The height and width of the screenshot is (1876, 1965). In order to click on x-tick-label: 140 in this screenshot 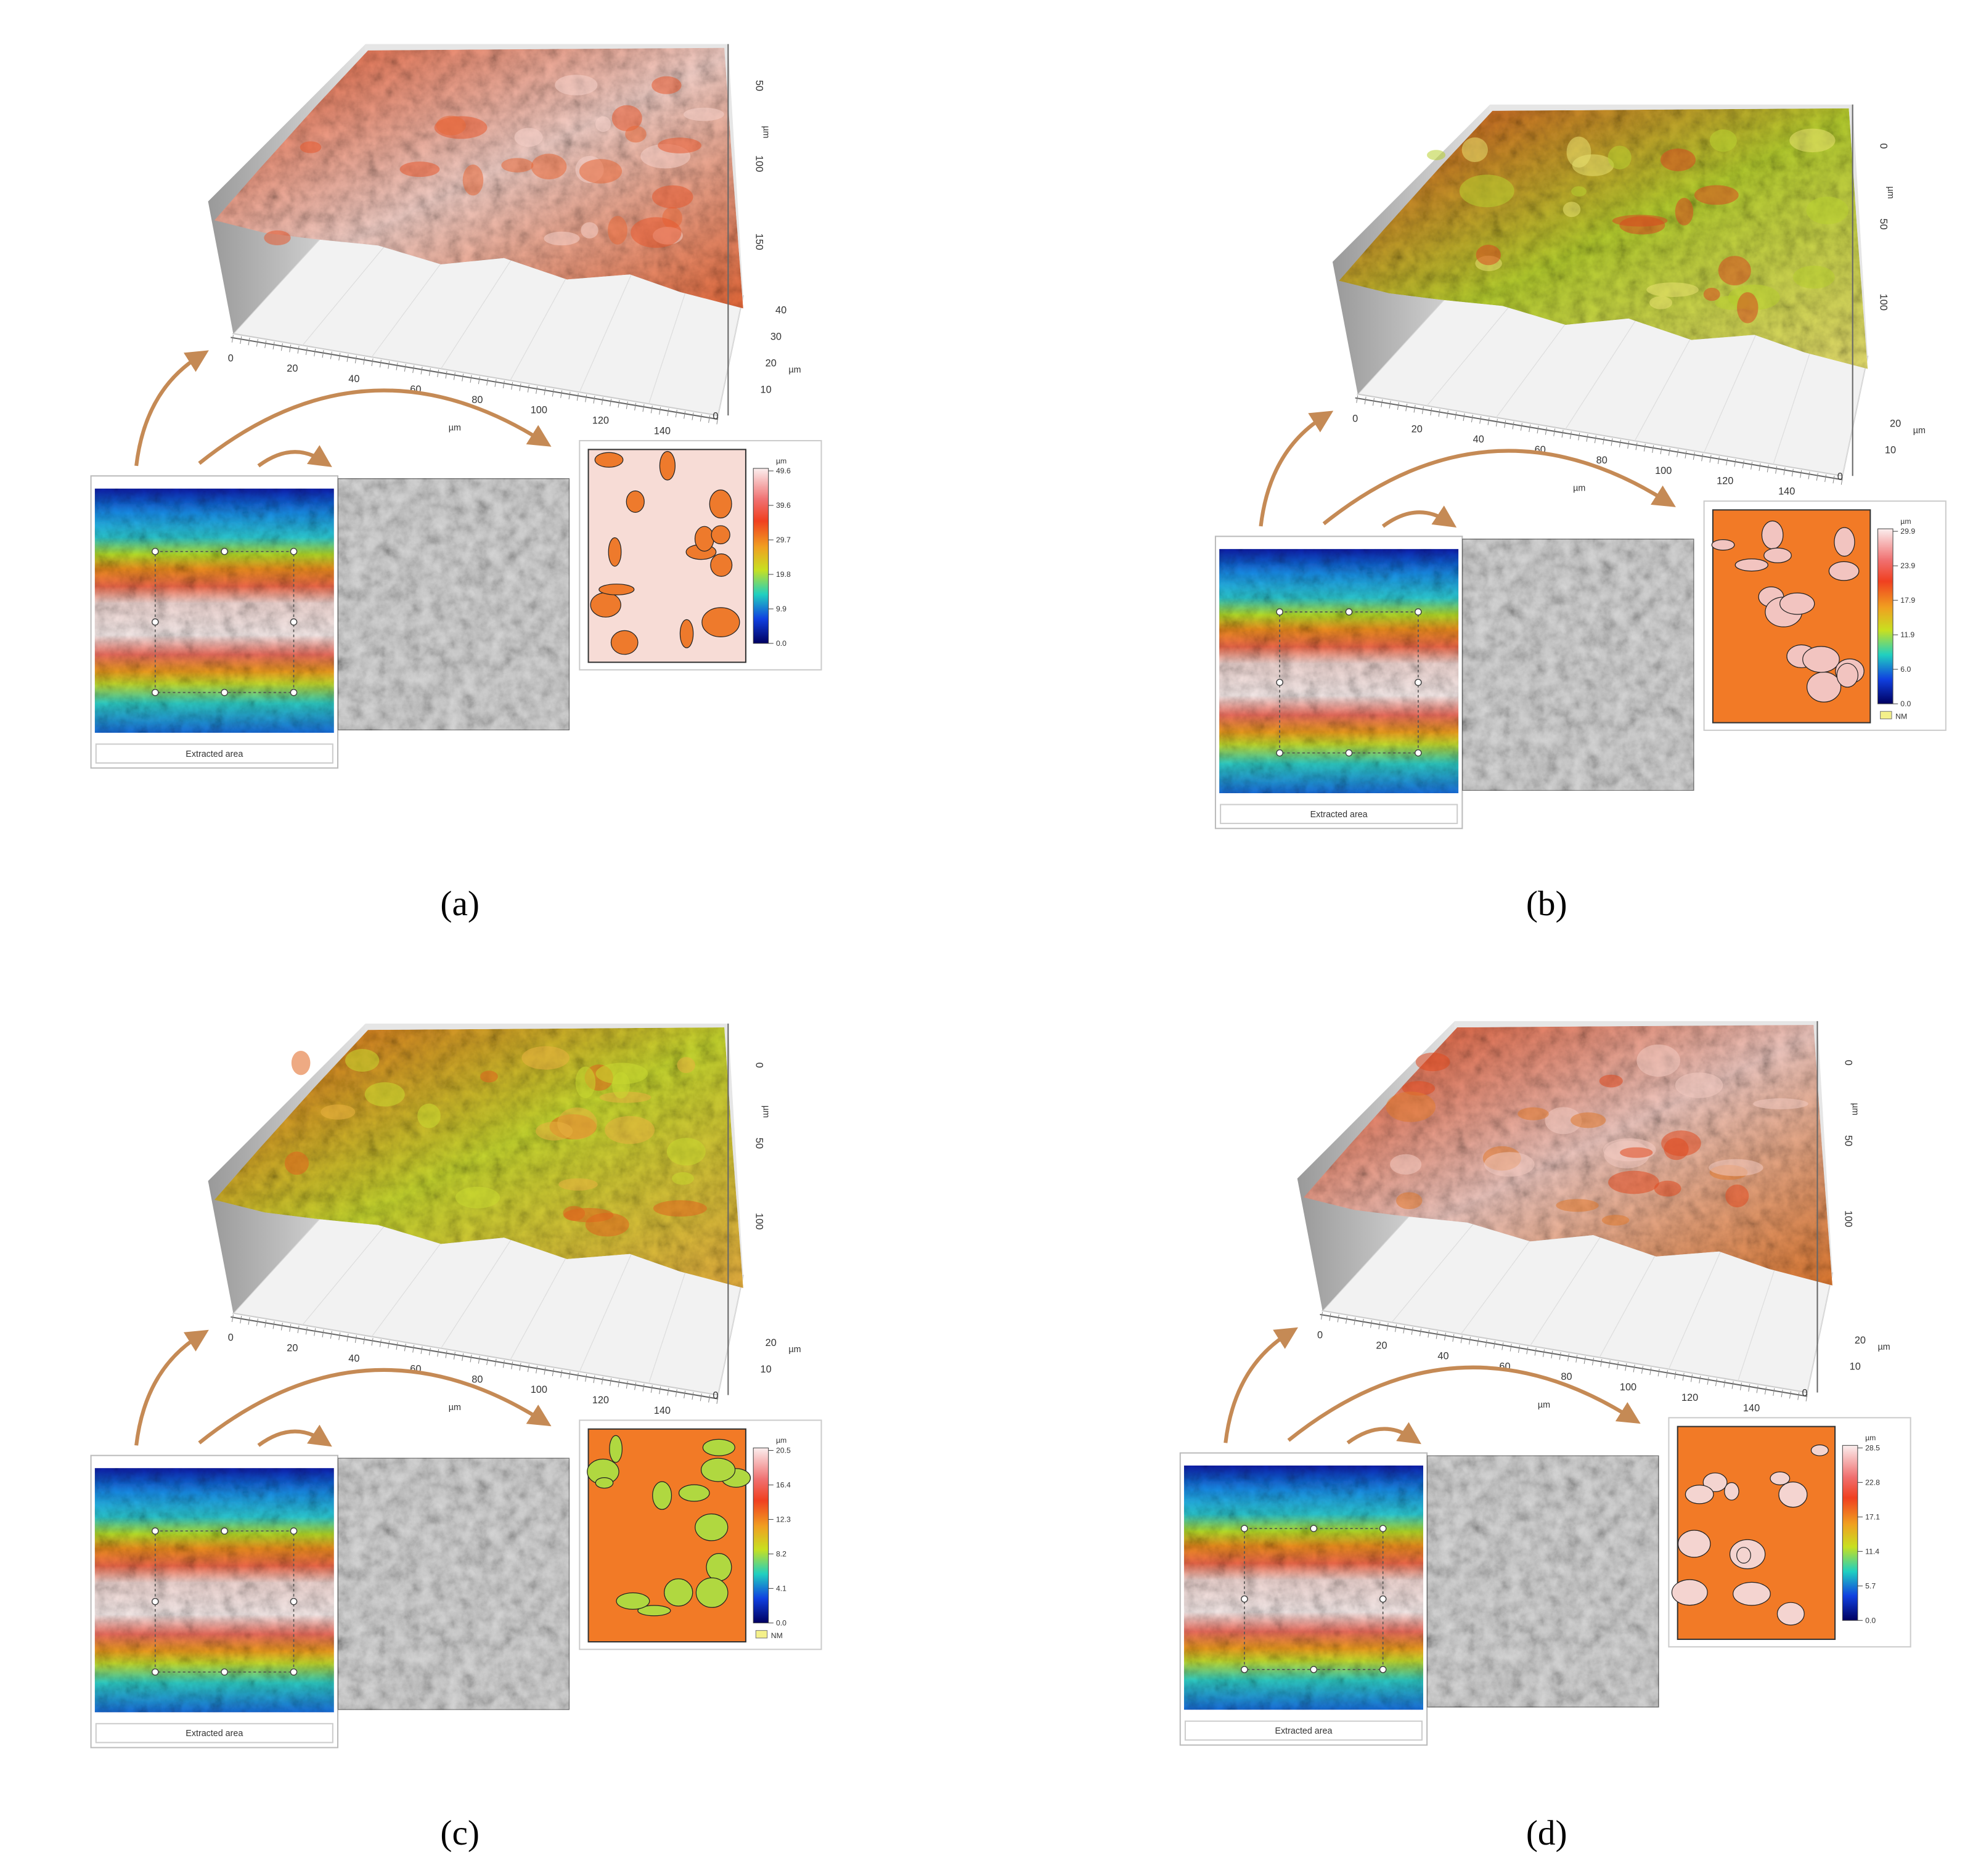, I will do `click(1786, 492)`.